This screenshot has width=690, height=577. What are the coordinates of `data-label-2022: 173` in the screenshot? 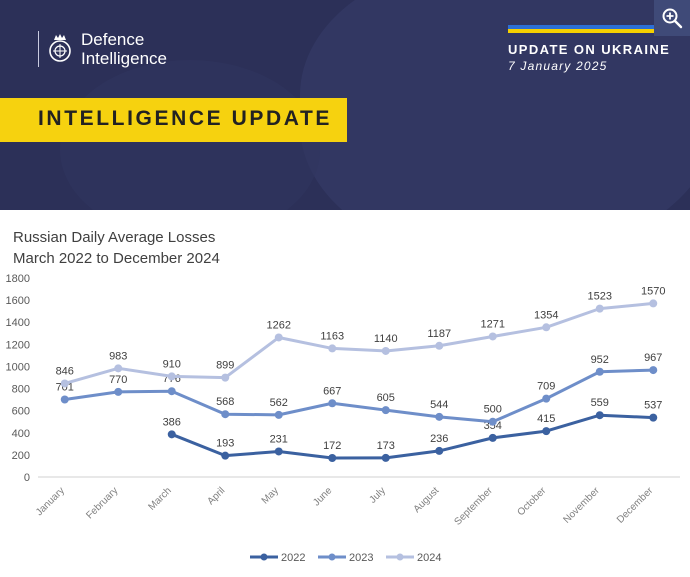 It's located at (386, 446).